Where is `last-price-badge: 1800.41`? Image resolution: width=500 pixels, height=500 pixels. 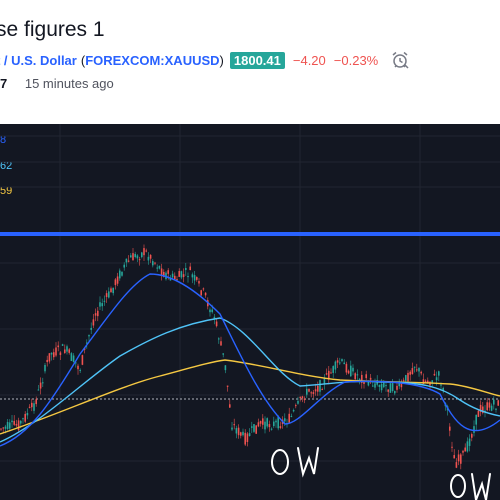 last-price-badge: 1800.41 is located at coordinates (257, 60).